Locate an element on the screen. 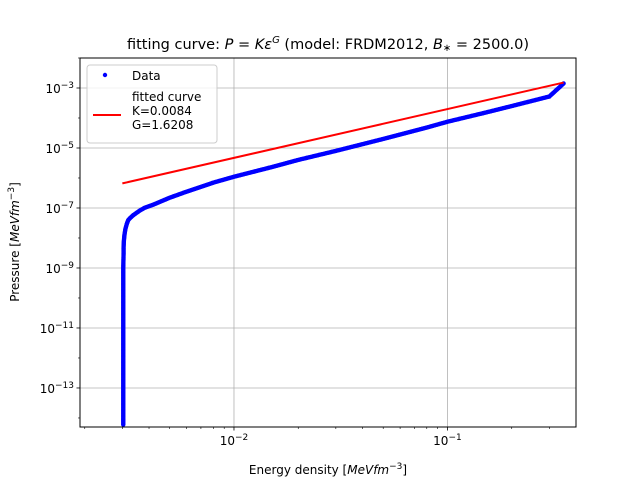 The width and height of the screenshot is (640, 480). fitted-curve-line is located at coordinates (343, 133).